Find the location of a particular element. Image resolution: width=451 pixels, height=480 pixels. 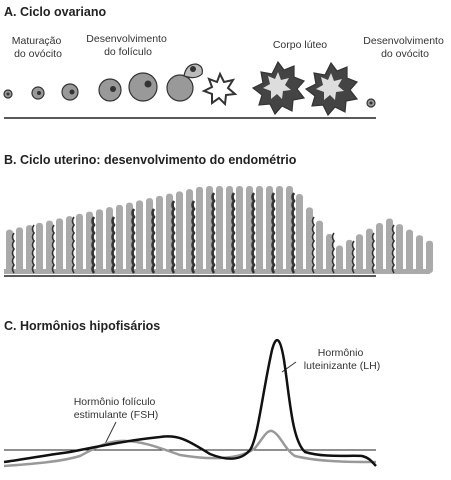

label: Hormônio luteinizante (LH) is located at coordinates (342, 359).